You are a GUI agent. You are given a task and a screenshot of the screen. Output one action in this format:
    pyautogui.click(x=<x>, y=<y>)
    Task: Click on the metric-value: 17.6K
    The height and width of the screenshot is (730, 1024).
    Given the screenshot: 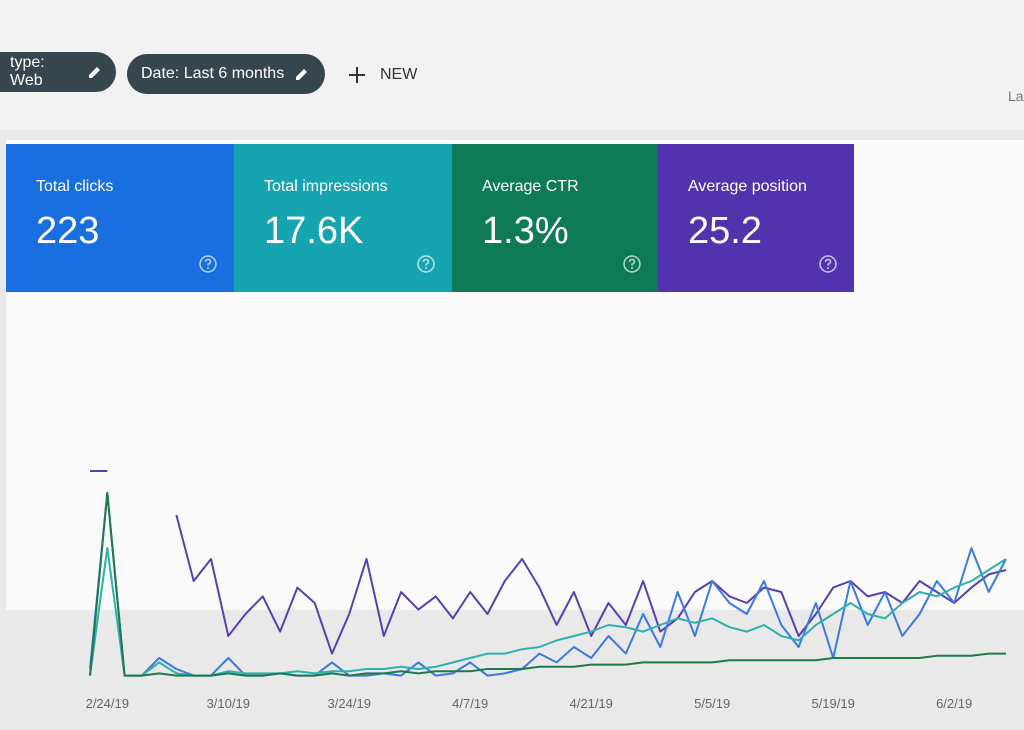 What is the action you would take?
    pyautogui.click(x=314, y=231)
    